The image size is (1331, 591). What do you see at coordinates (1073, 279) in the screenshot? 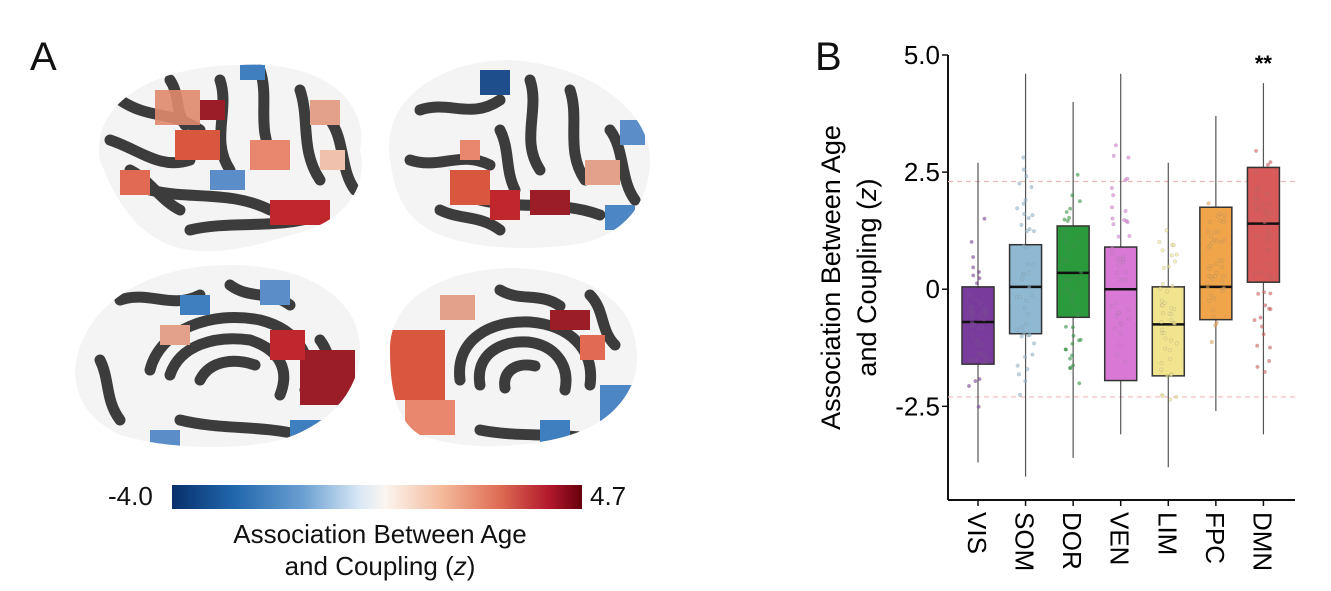
I see `box-dor` at bounding box center [1073, 279].